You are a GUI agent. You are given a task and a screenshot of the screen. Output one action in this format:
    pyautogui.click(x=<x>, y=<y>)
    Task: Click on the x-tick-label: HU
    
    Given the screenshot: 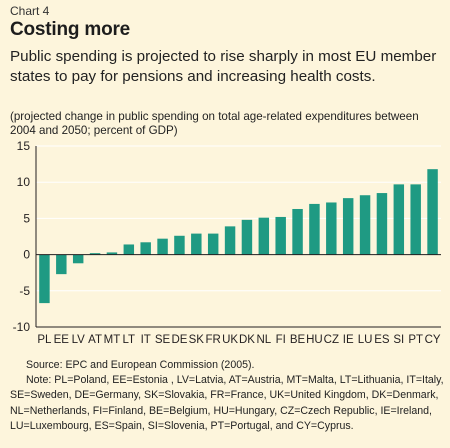 What is the action you would take?
    pyautogui.click(x=314, y=340)
    